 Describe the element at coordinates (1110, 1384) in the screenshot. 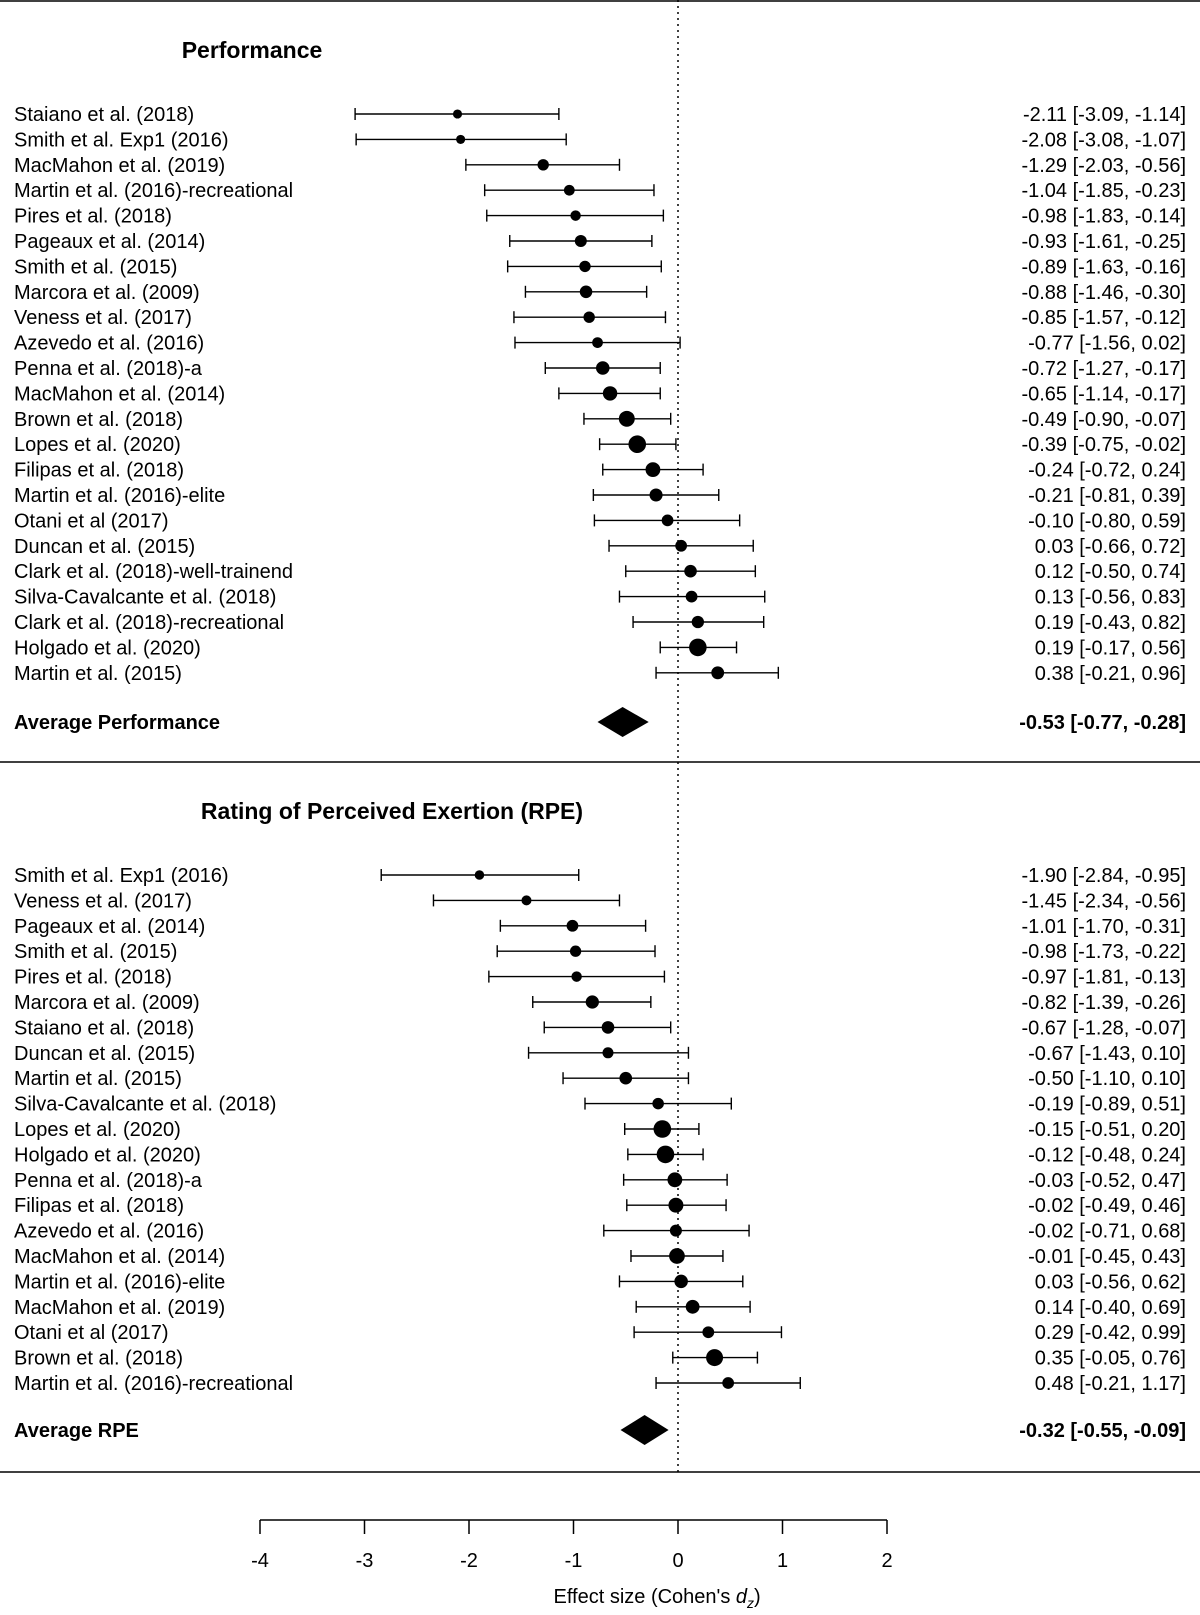

I see `study-ci-text: 0.48 [-0.21, 1.17]` at that location.